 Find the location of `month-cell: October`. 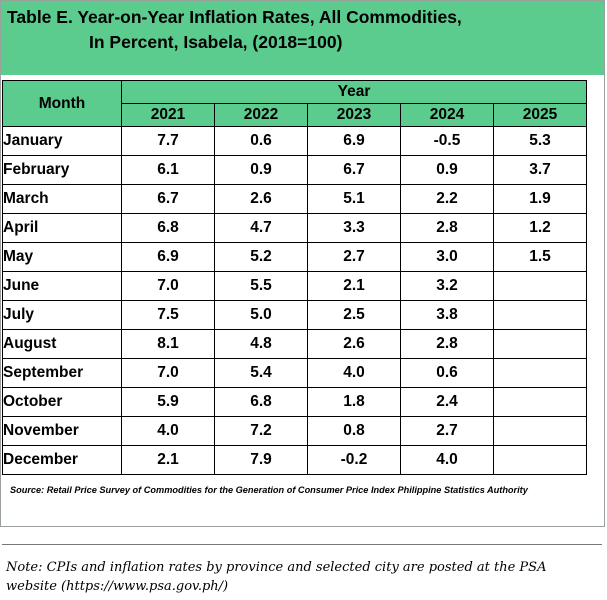

month-cell: October is located at coordinates (62, 402).